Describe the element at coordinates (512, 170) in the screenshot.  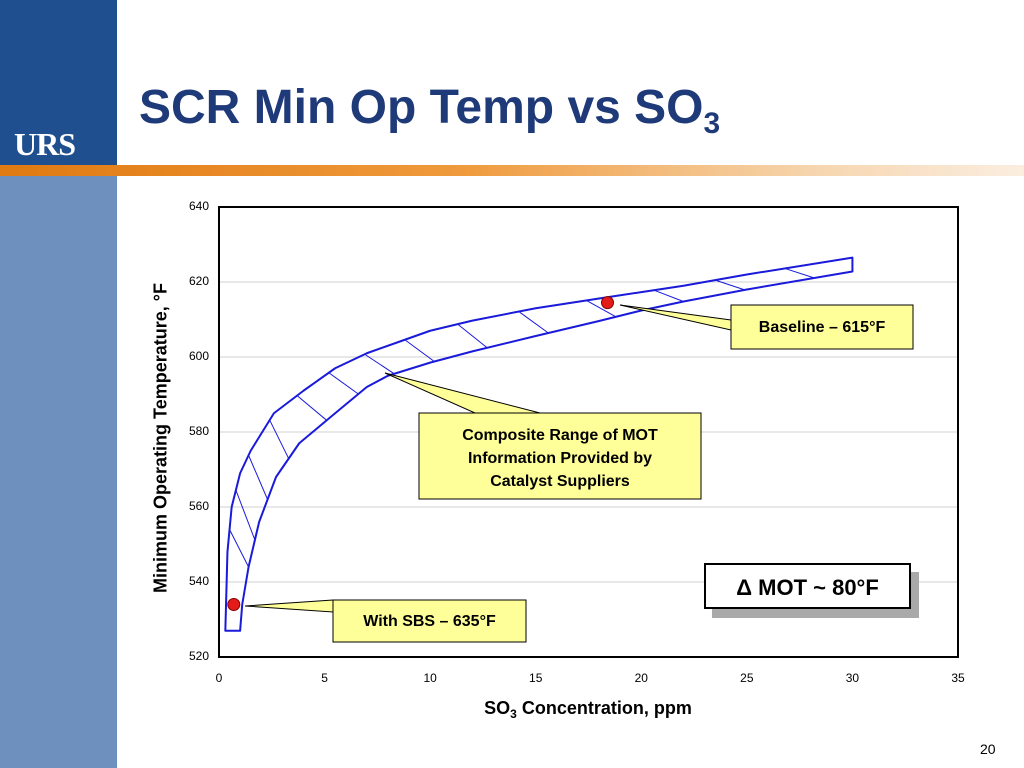
I see `header-divider` at that location.